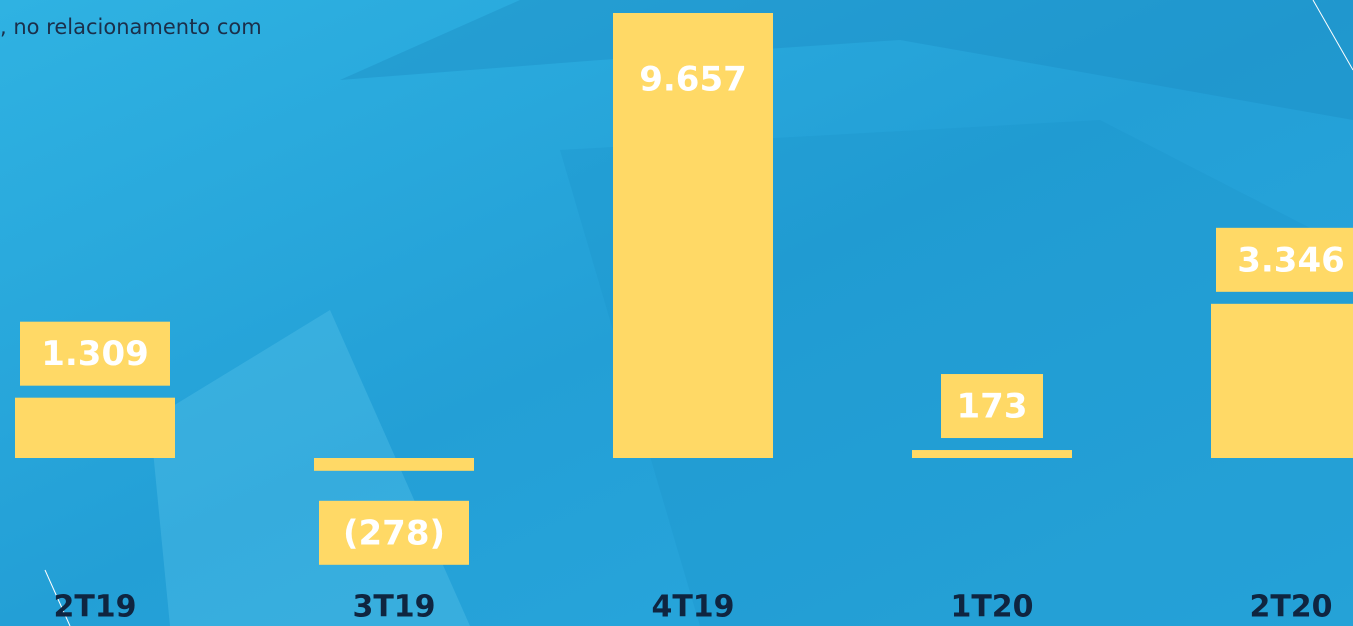 Image resolution: width=1353 pixels, height=626 pixels. I want to click on data-label: 3.346, so click(1291, 260).